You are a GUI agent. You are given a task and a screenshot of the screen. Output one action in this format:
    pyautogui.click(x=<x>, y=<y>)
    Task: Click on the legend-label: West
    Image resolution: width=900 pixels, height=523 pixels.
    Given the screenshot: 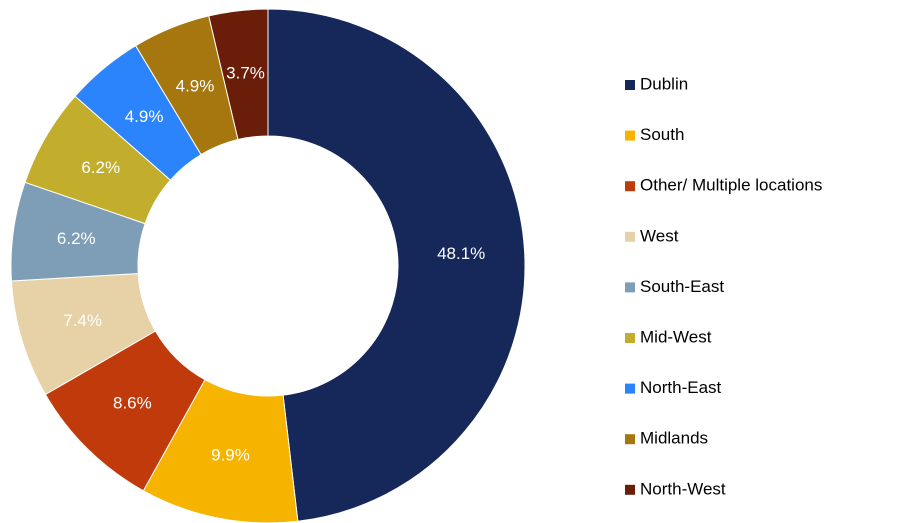 What is the action you would take?
    pyautogui.click(x=659, y=235)
    